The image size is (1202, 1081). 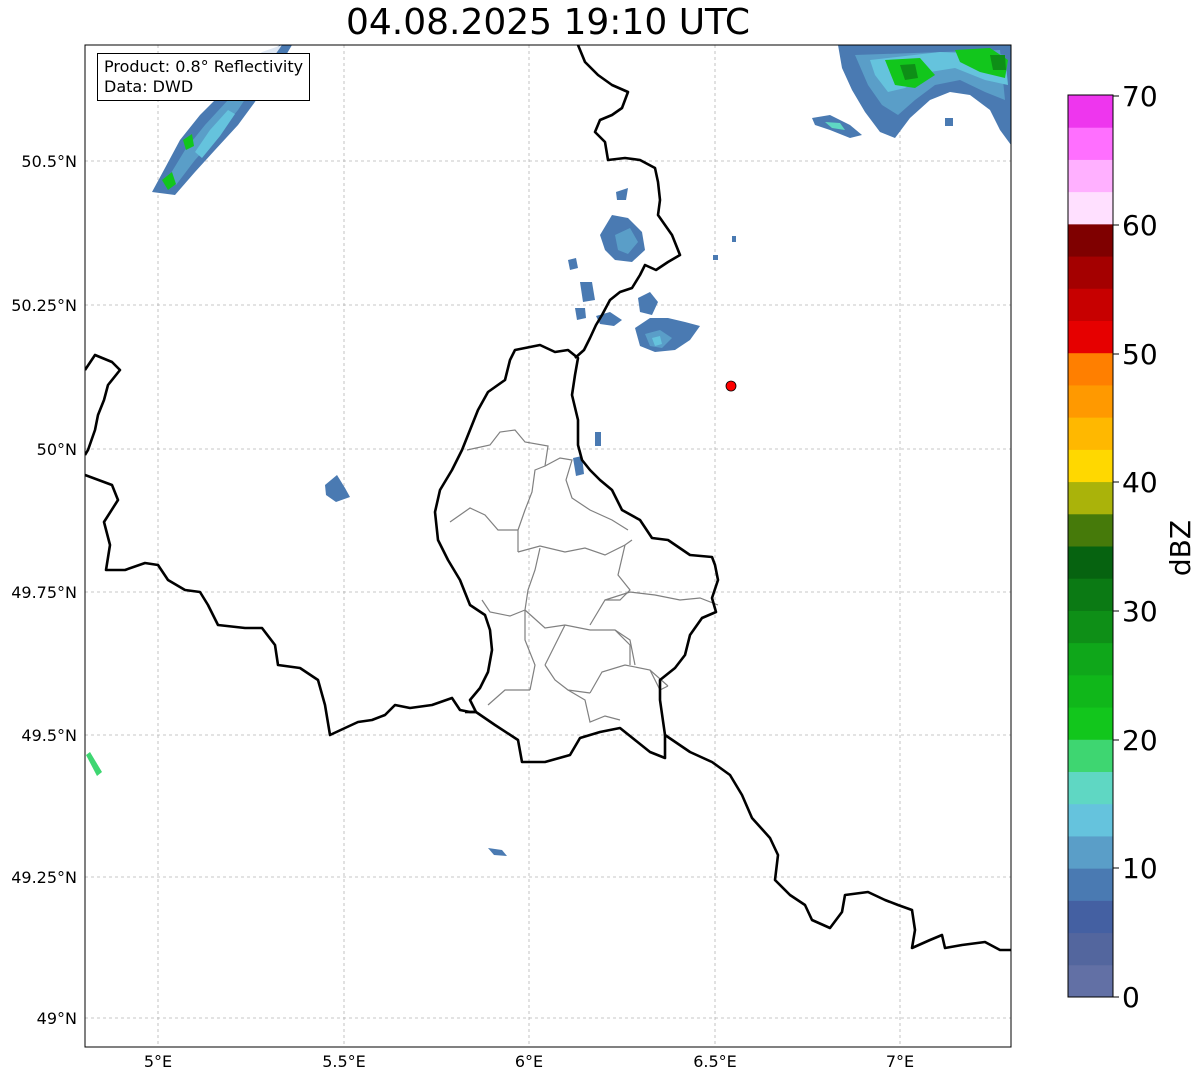 What do you see at coordinates (652, 332) in the screenshot?
I see `echo-eifel-cluster` at bounding box center [652, 332].